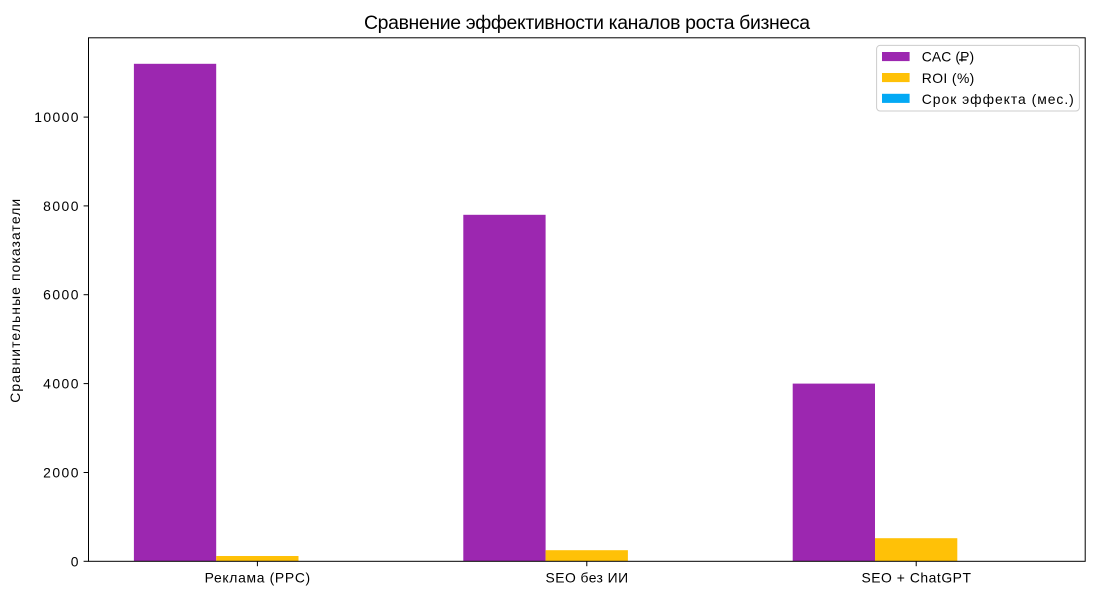  Describe the element at coordinates (998, 99) in the screenshot. I see `svg-text: Срок эффекта (мес.)` at that location.